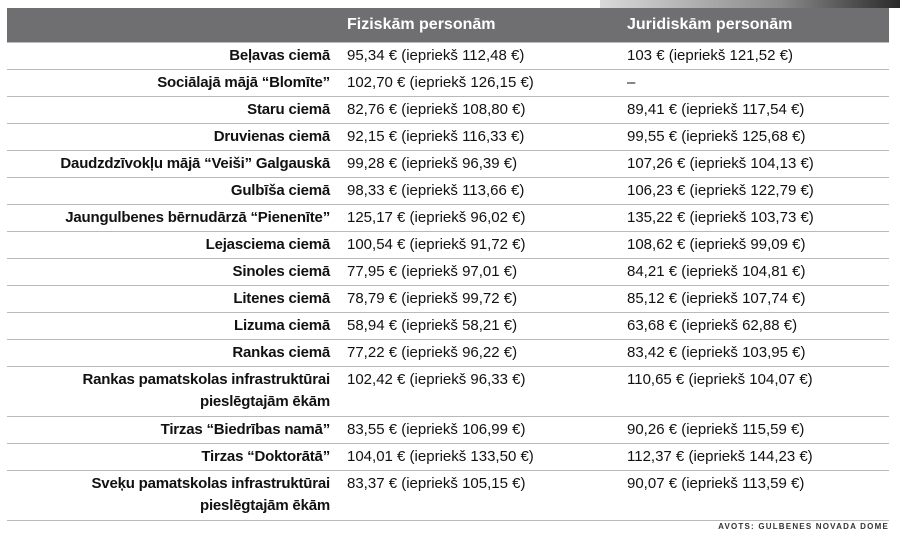 The height and width of the screenshot is (536, 901). Describe the element at coordinates (265, 456) in the screenshot. I see `row-place: Tirzas “Doktorātā”` at that location.